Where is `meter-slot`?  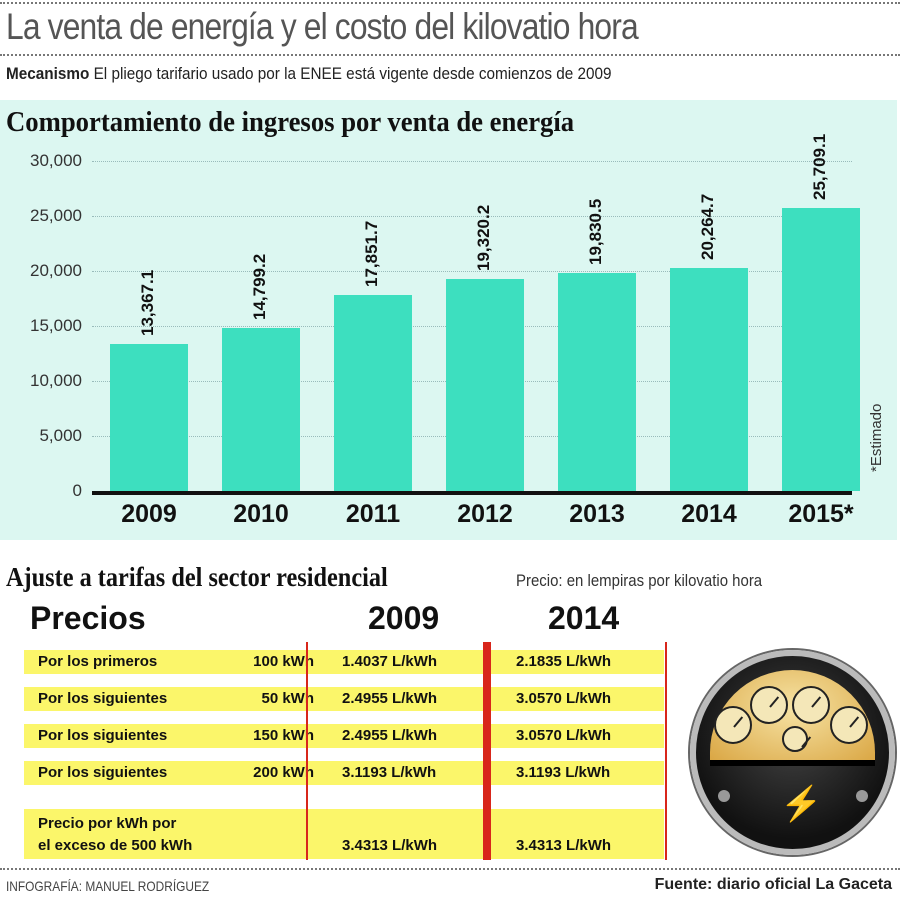 meter-slot is located at coordinates (792, 763).